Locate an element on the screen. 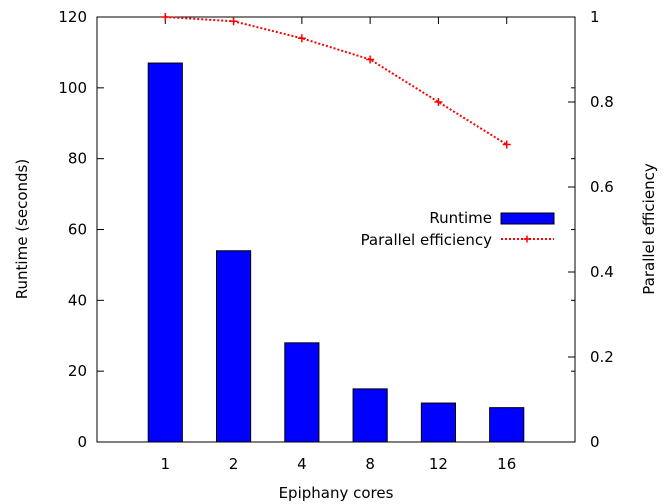 The width and height of the screenshot is (666, 504). y2-tick-label: 0.6 is located at coordinates (602, 187).